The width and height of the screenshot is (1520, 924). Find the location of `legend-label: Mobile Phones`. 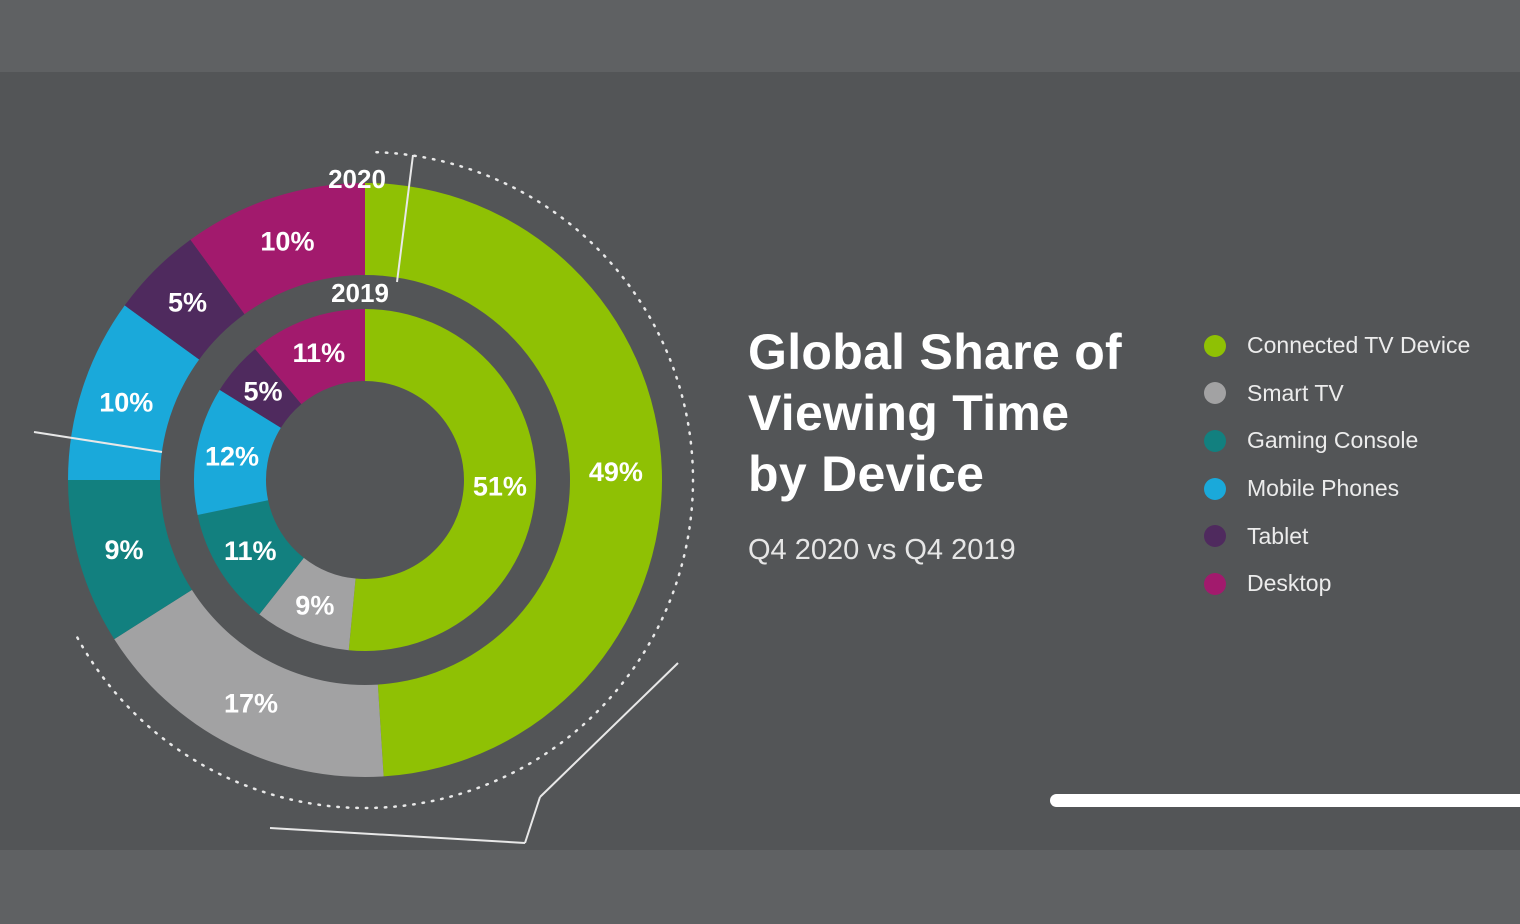

legend-label: Mobile Phones is located at coordinates (1323, 488).